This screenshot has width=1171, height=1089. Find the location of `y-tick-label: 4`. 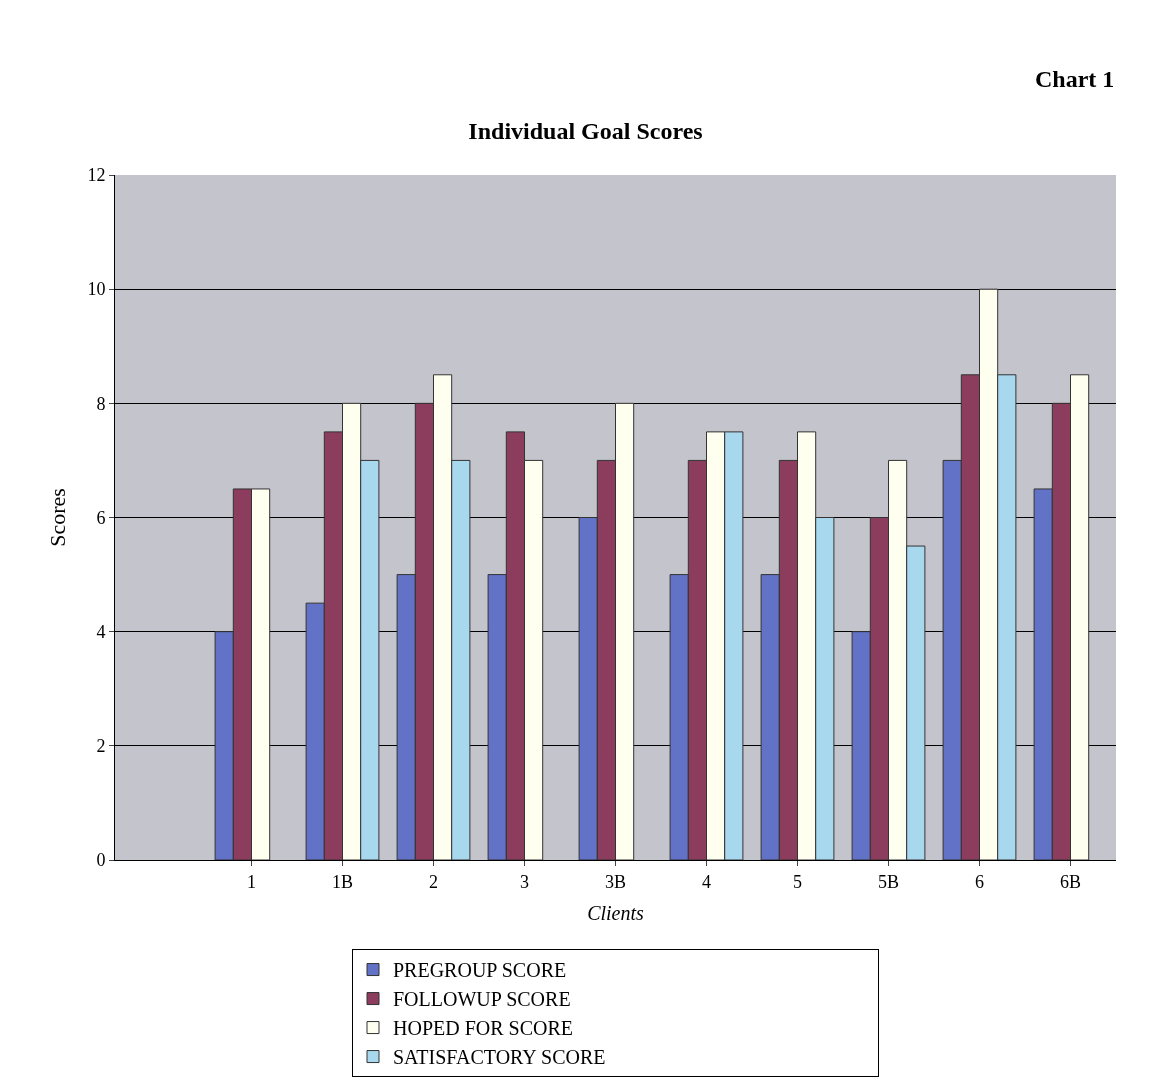

y-tick-label: 4 is located at coordinates (101, 631).